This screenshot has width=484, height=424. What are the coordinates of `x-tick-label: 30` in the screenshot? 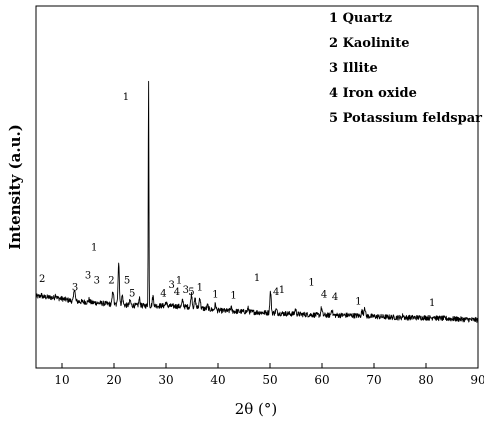 It's located at (165, 380).